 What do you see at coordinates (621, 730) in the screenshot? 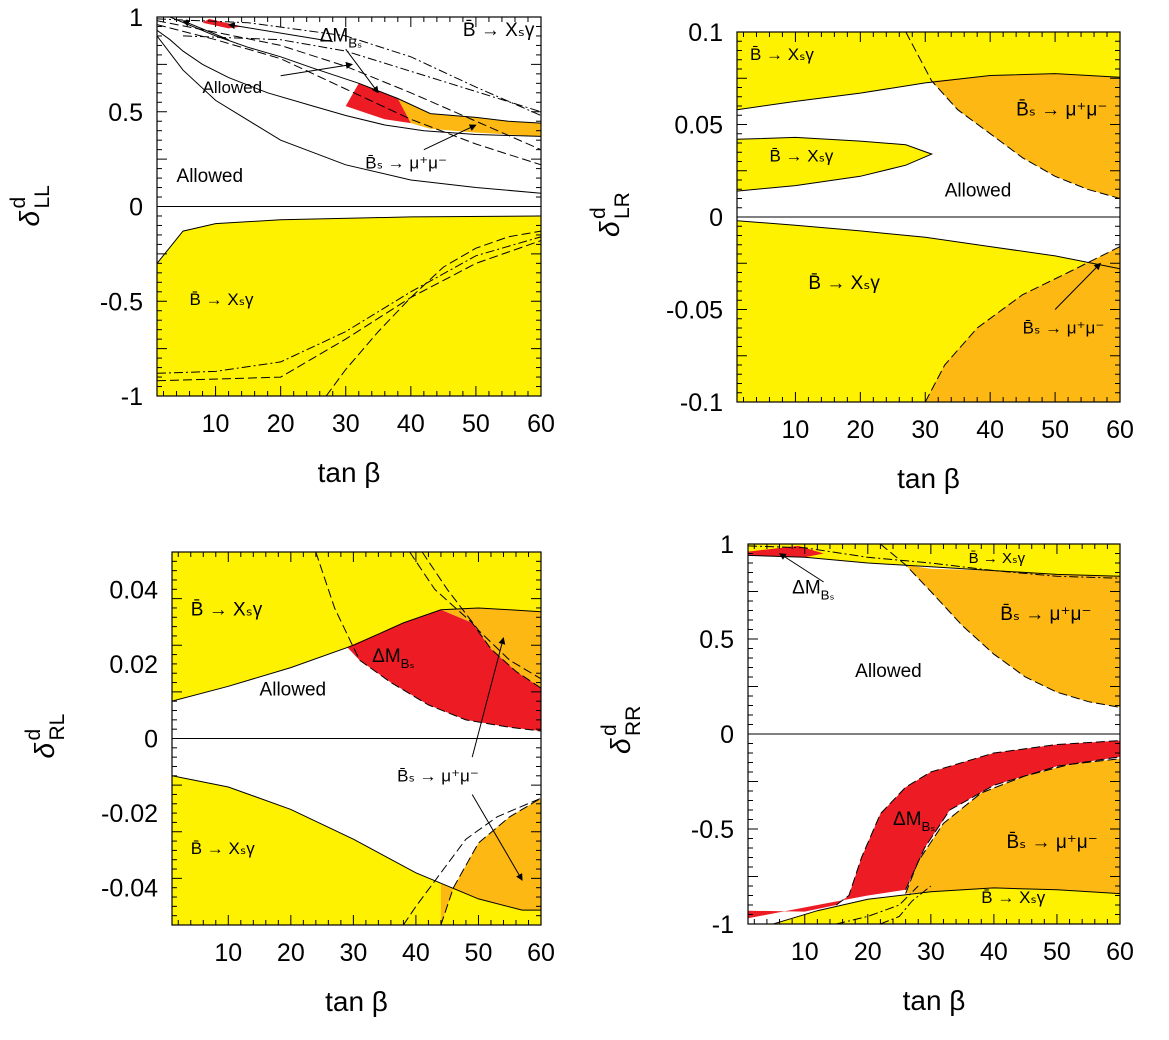
I see `y-axis-label: δ RRd` at bounding box center [621, 730].